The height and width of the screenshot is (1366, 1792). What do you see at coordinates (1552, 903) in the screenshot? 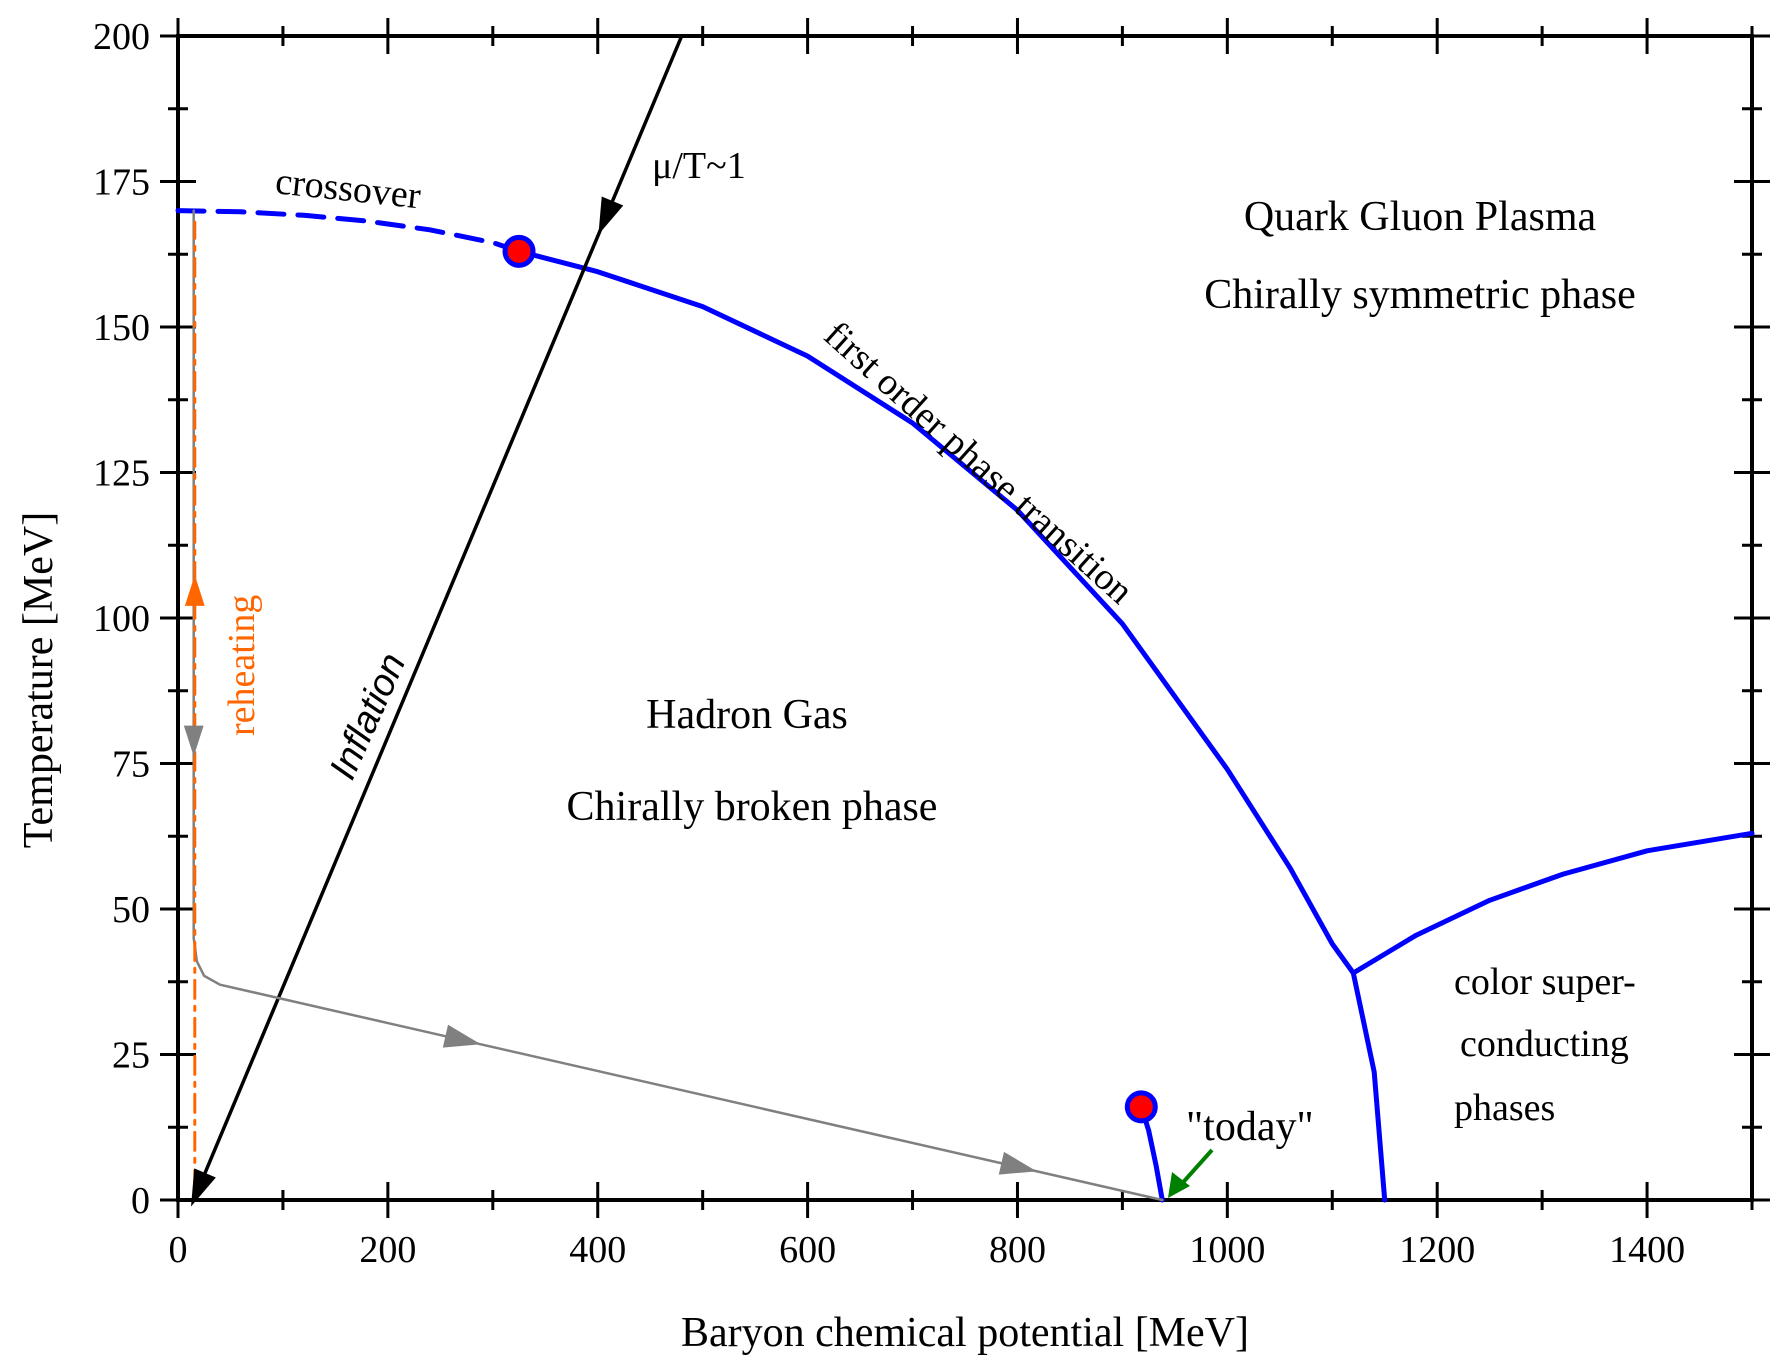
I see `series-line-color-superconducting-boundary` at bounding box center [1552, 903].